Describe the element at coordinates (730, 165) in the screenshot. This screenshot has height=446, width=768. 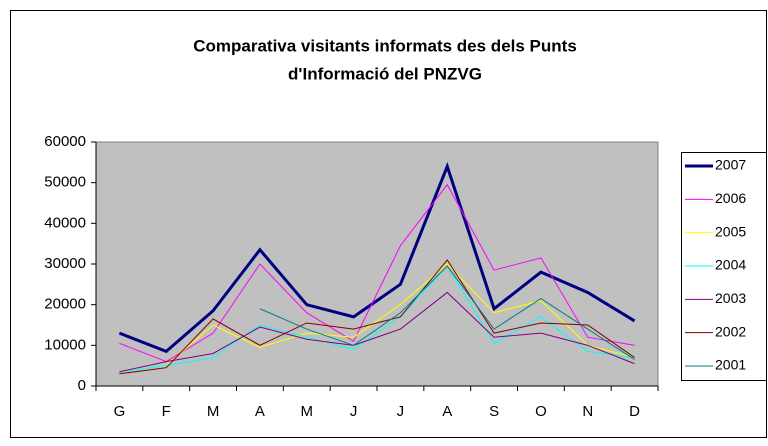
I see `legend-label: 2007` at that location.